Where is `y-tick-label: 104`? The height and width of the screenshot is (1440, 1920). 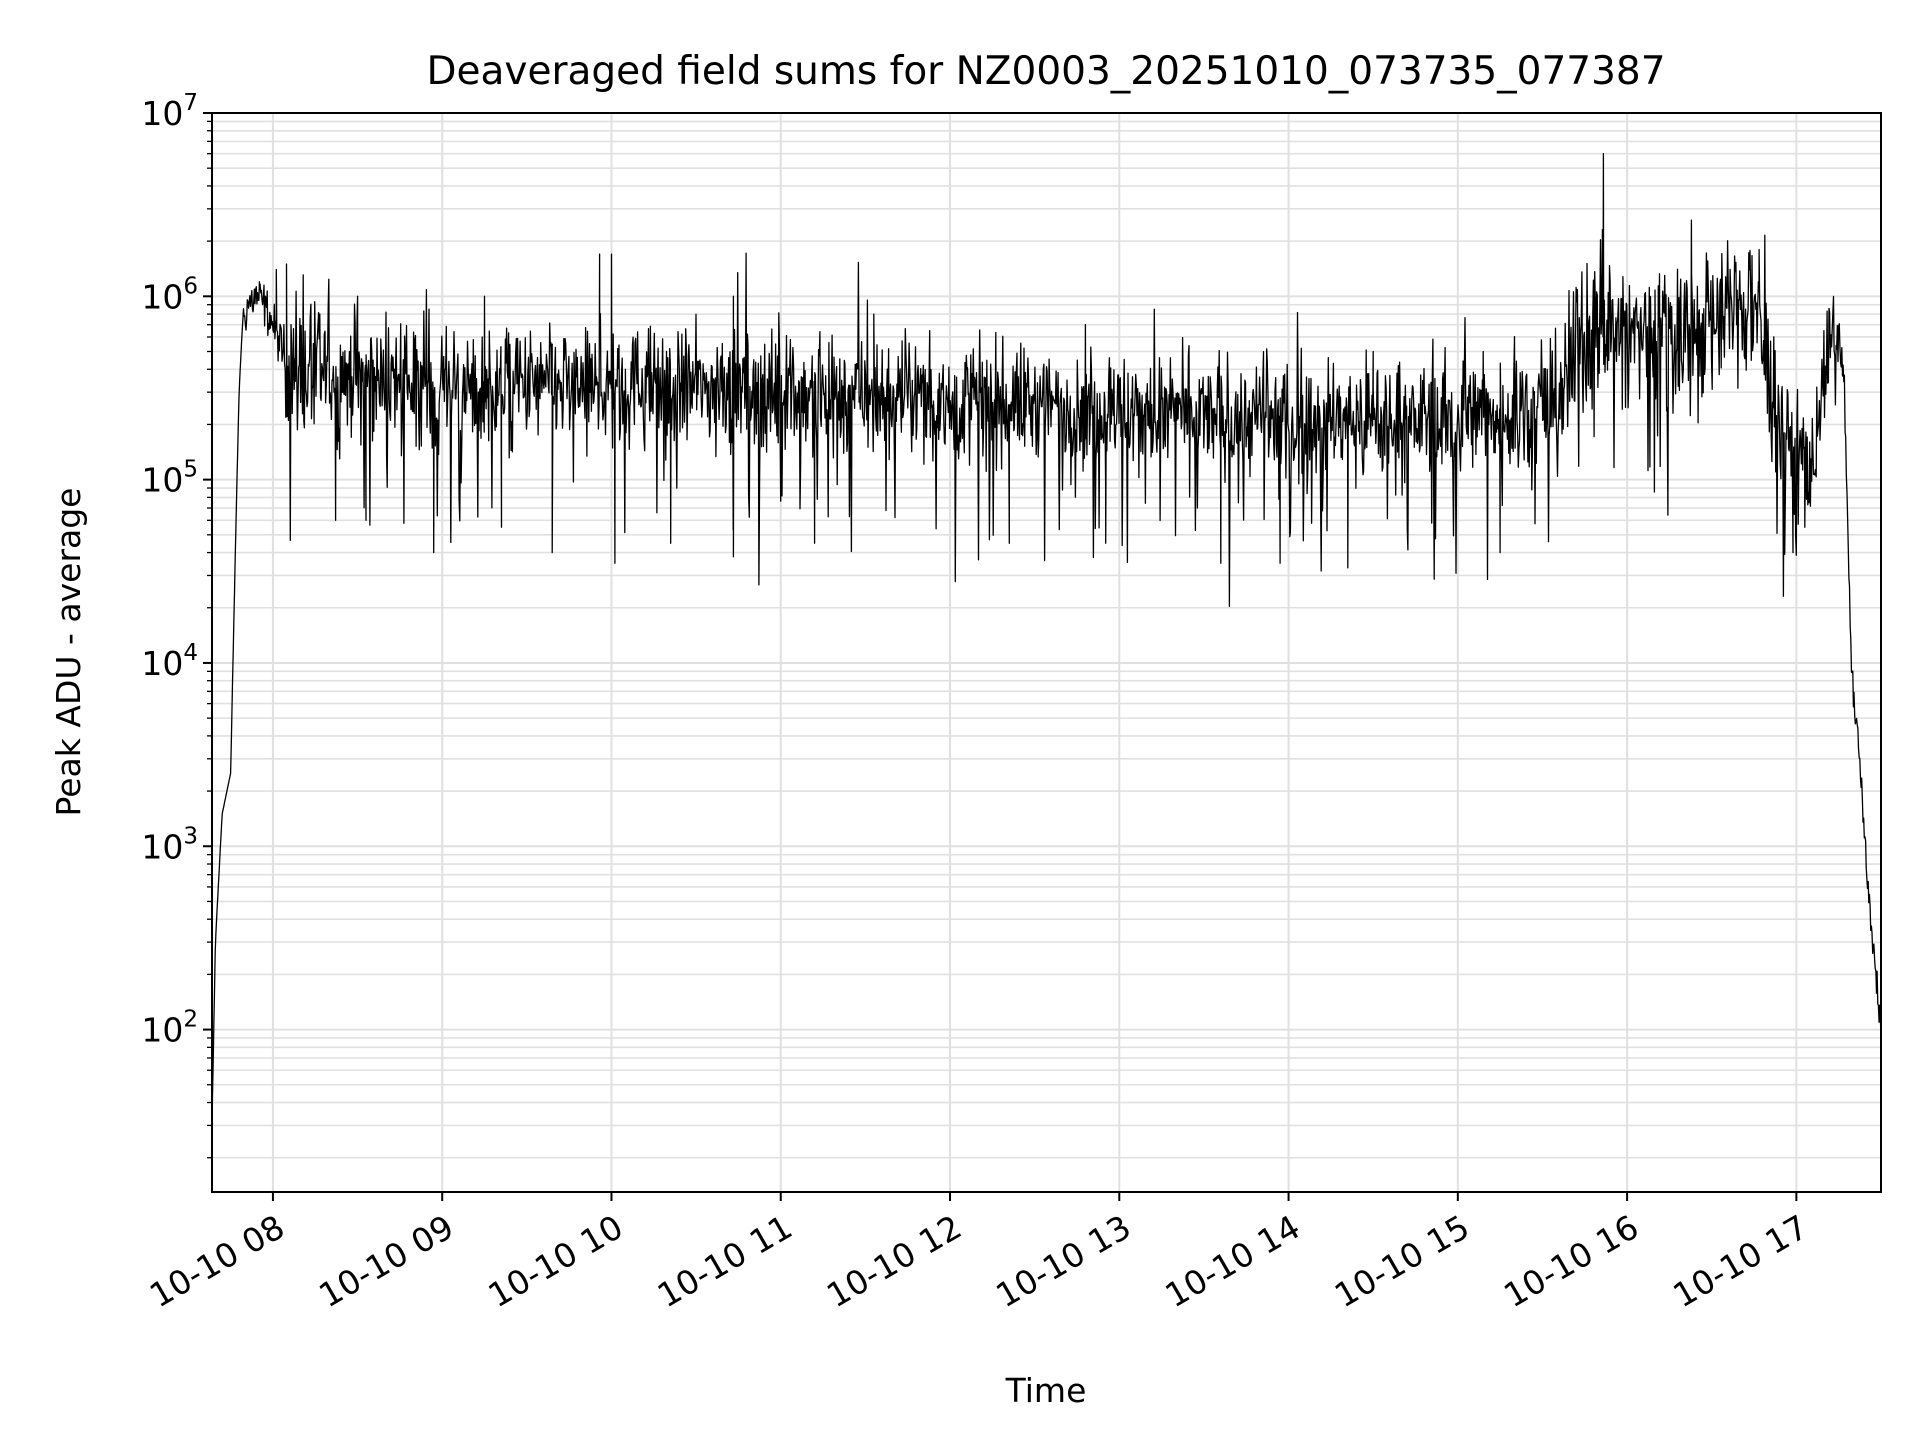 y-tick-label: 104 is located at coordinates (169, 661).